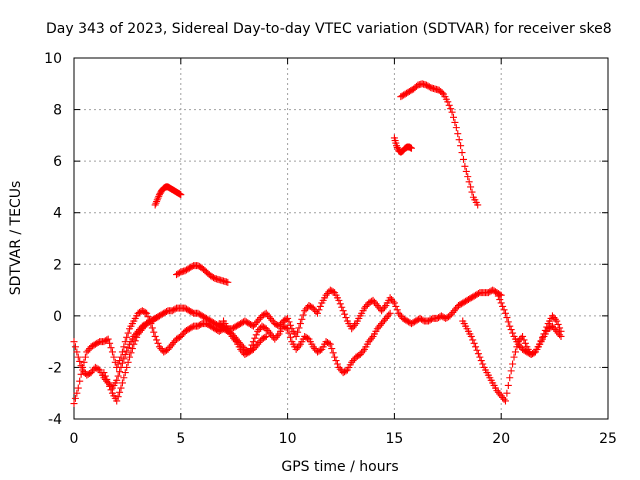  Describe the element at coordinates (394, 439) in the screenshot. I see `x-tick-label: 15` at that location.